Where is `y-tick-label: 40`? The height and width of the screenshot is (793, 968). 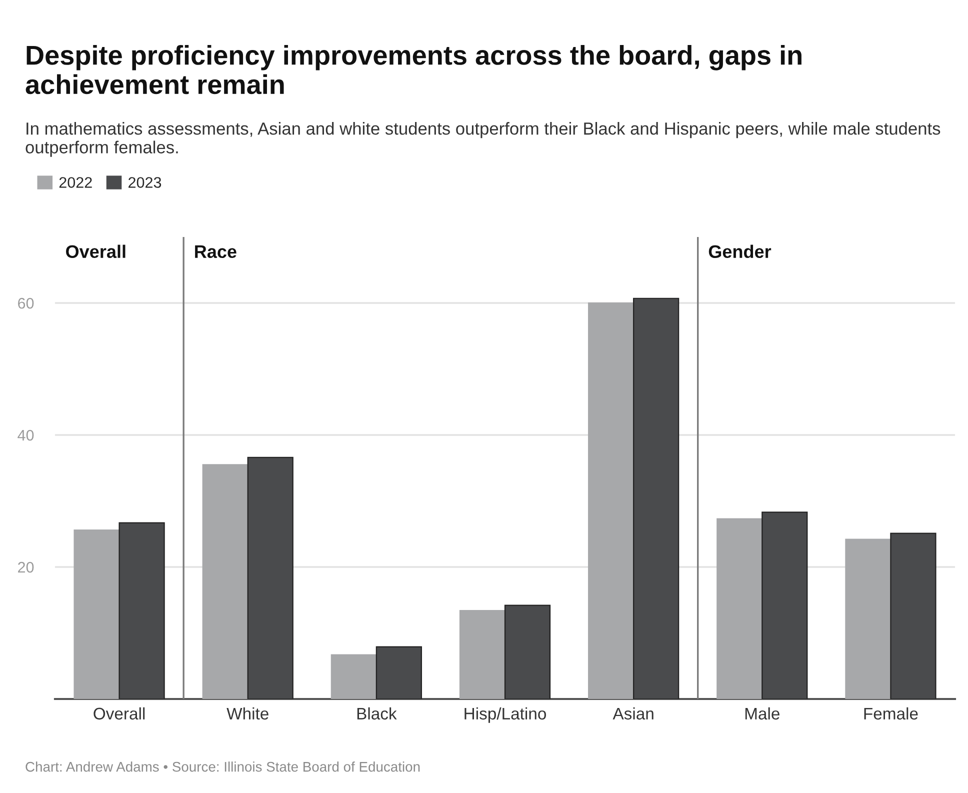 y-tick-label: 40 is located at coordinates (26, 435).